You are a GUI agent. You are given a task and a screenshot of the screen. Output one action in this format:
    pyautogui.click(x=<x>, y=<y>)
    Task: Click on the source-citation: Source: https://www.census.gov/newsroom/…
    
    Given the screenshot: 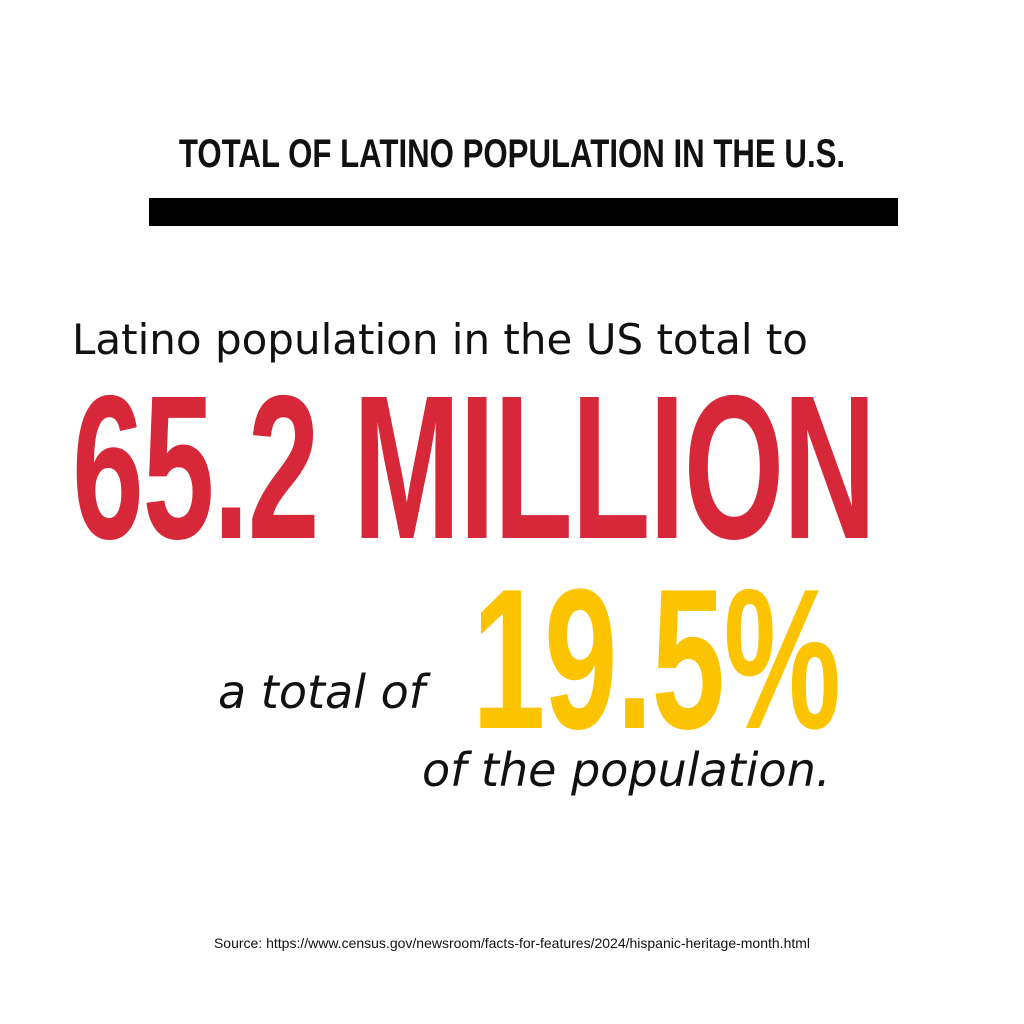 What is the action you would take?
    pyautogui.click(x=512, y=943)
    